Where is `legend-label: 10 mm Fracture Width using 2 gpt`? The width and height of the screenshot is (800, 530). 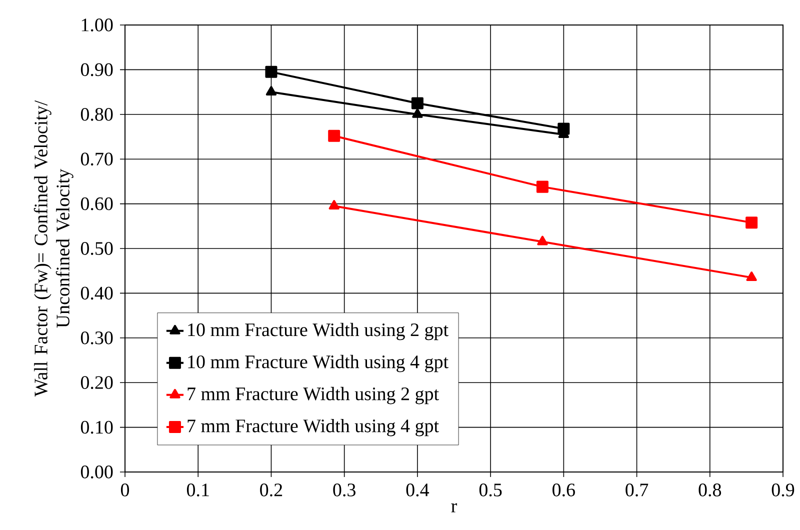 legend-label: 10 mm Fracture Width using 2 gpt is located at coordinates (318, 331).